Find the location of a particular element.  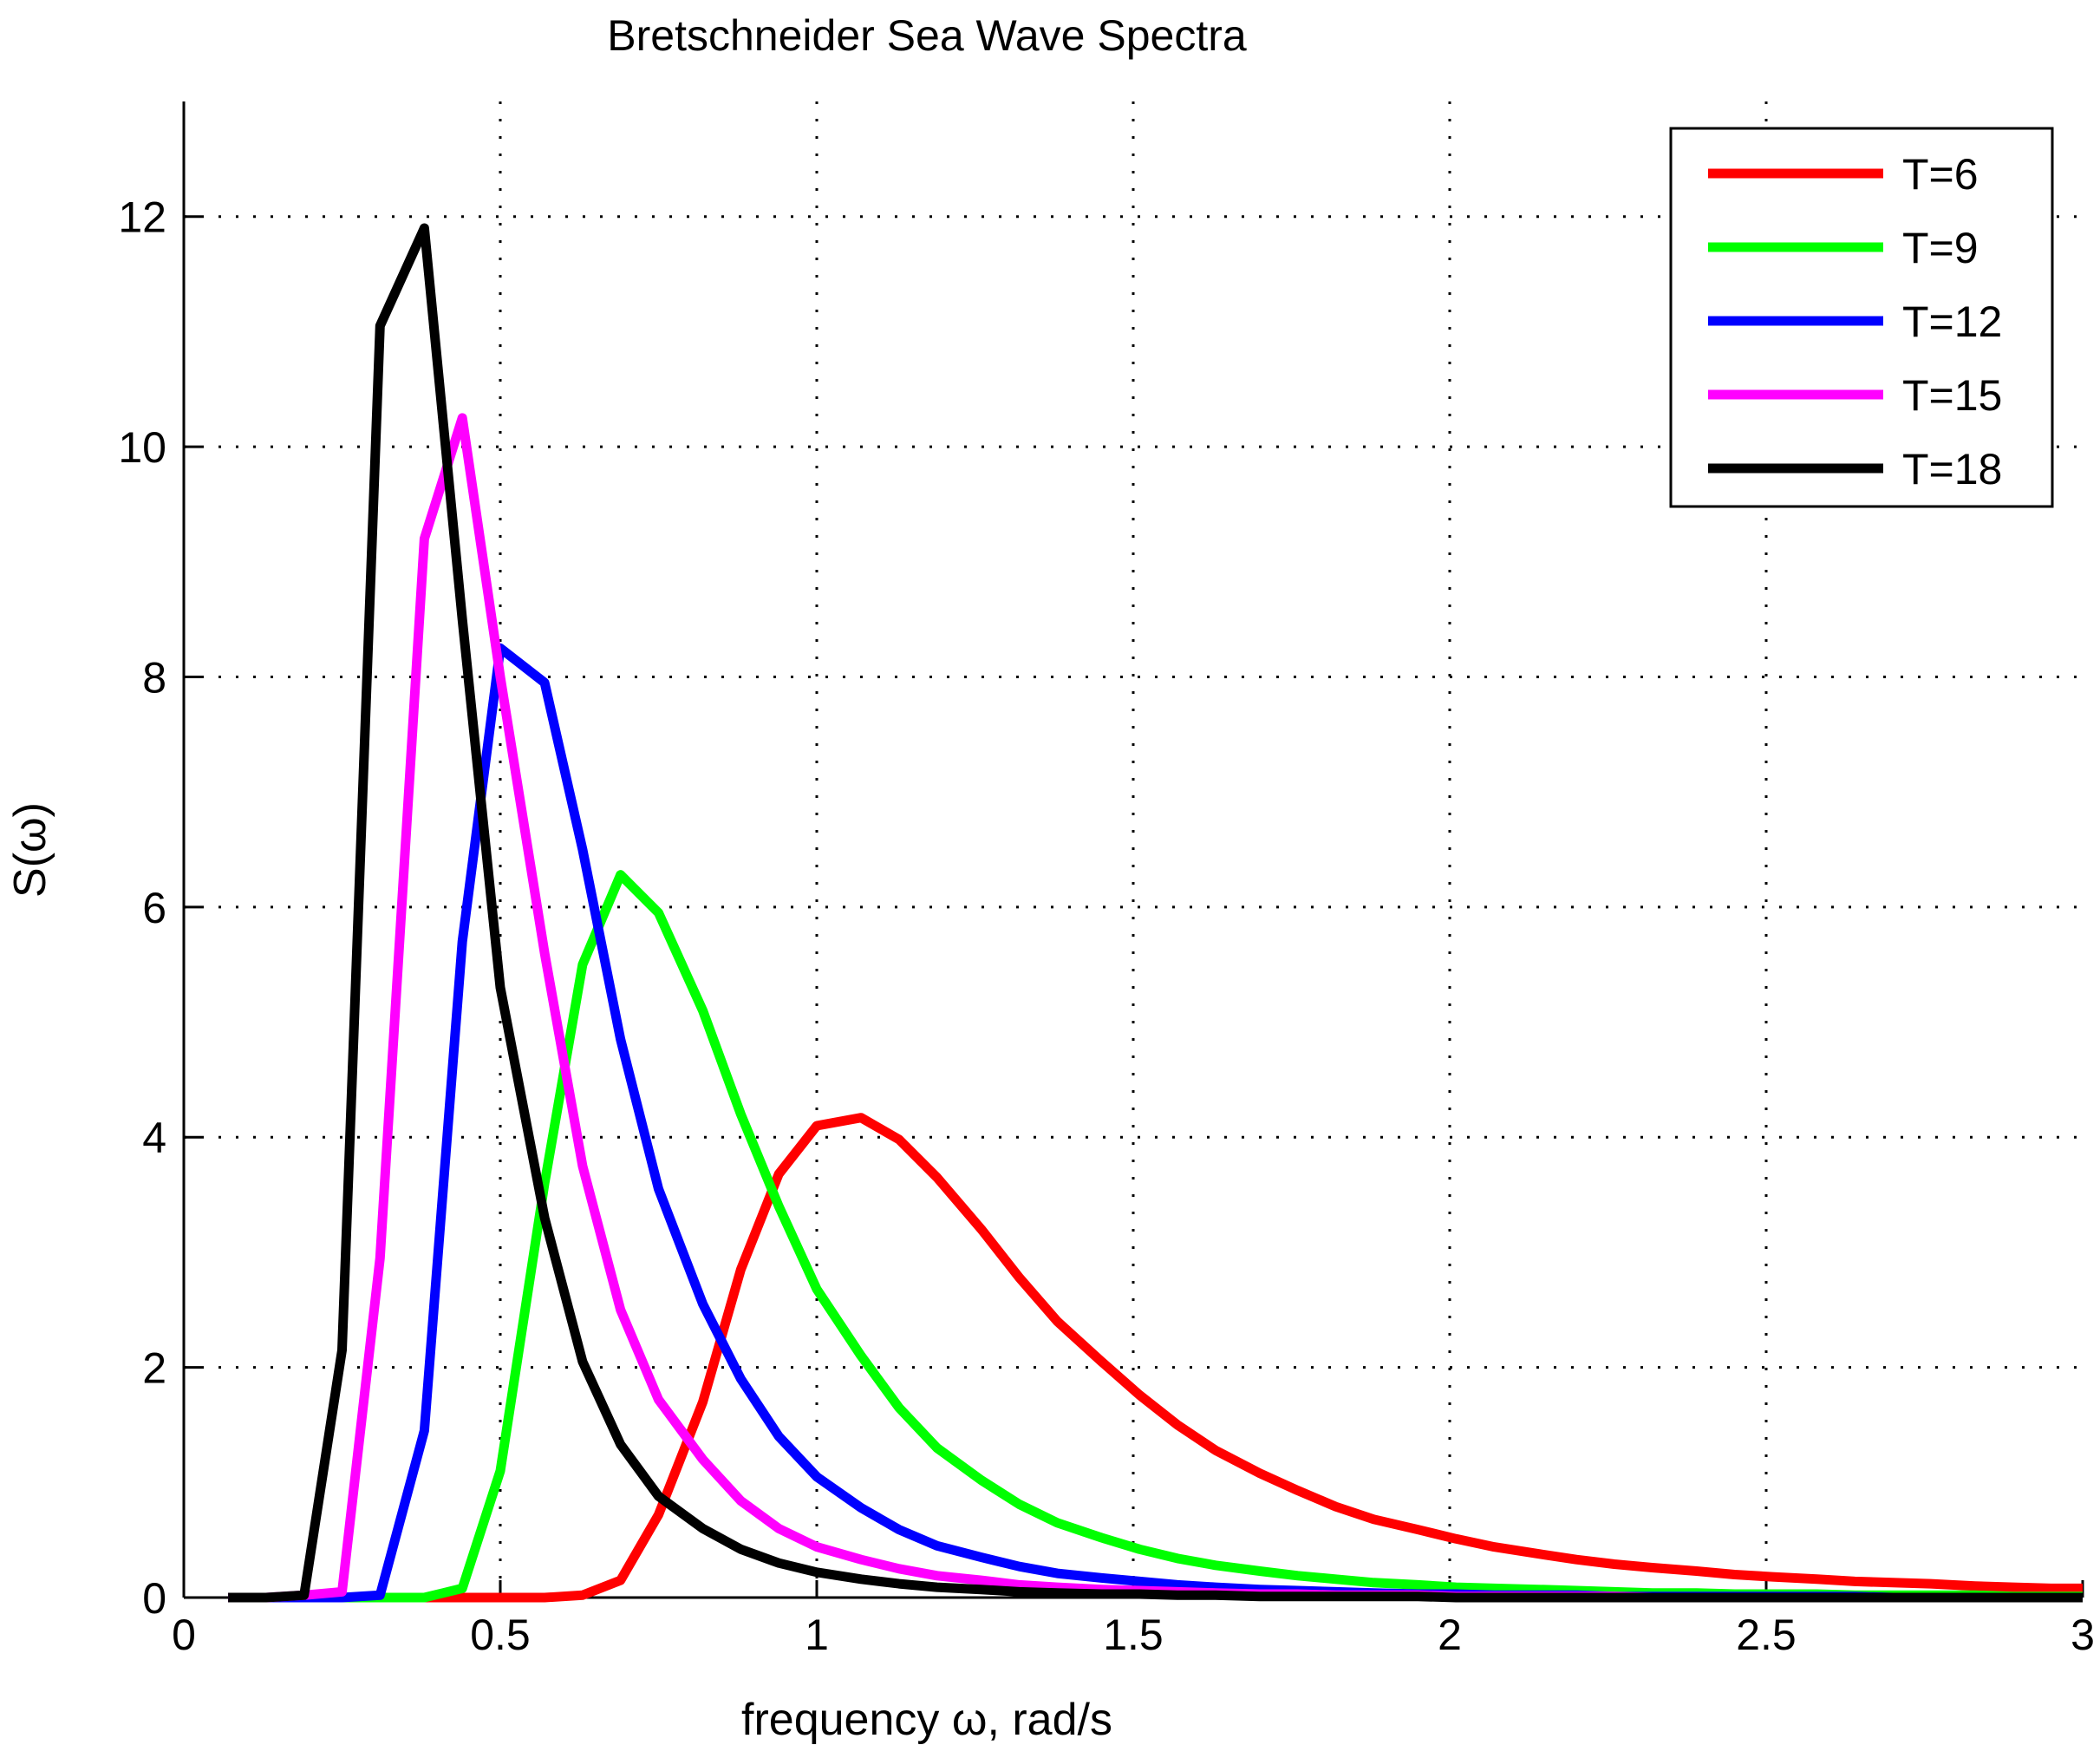

chart-title: Bretschneider Sea Wave Spectra is located at coordinates (927, 36).